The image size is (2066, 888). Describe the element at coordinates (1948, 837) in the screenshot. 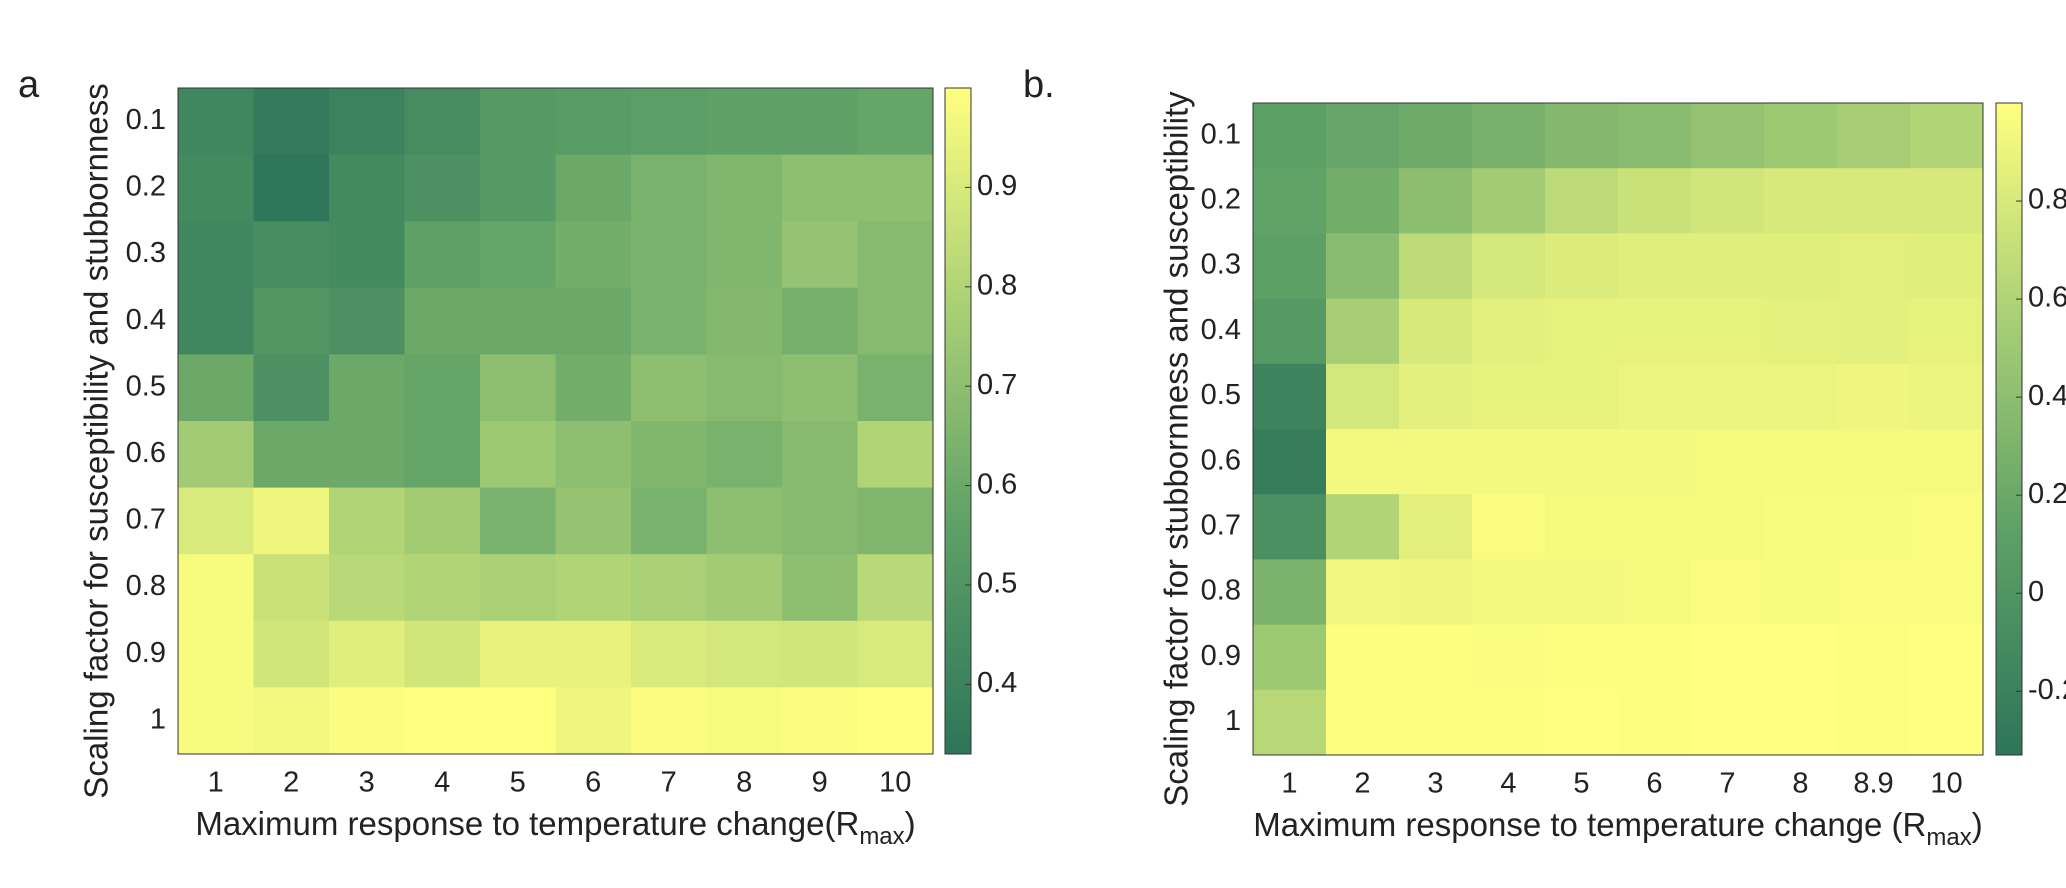

I see `x-axis-label-sub: max` at that location.